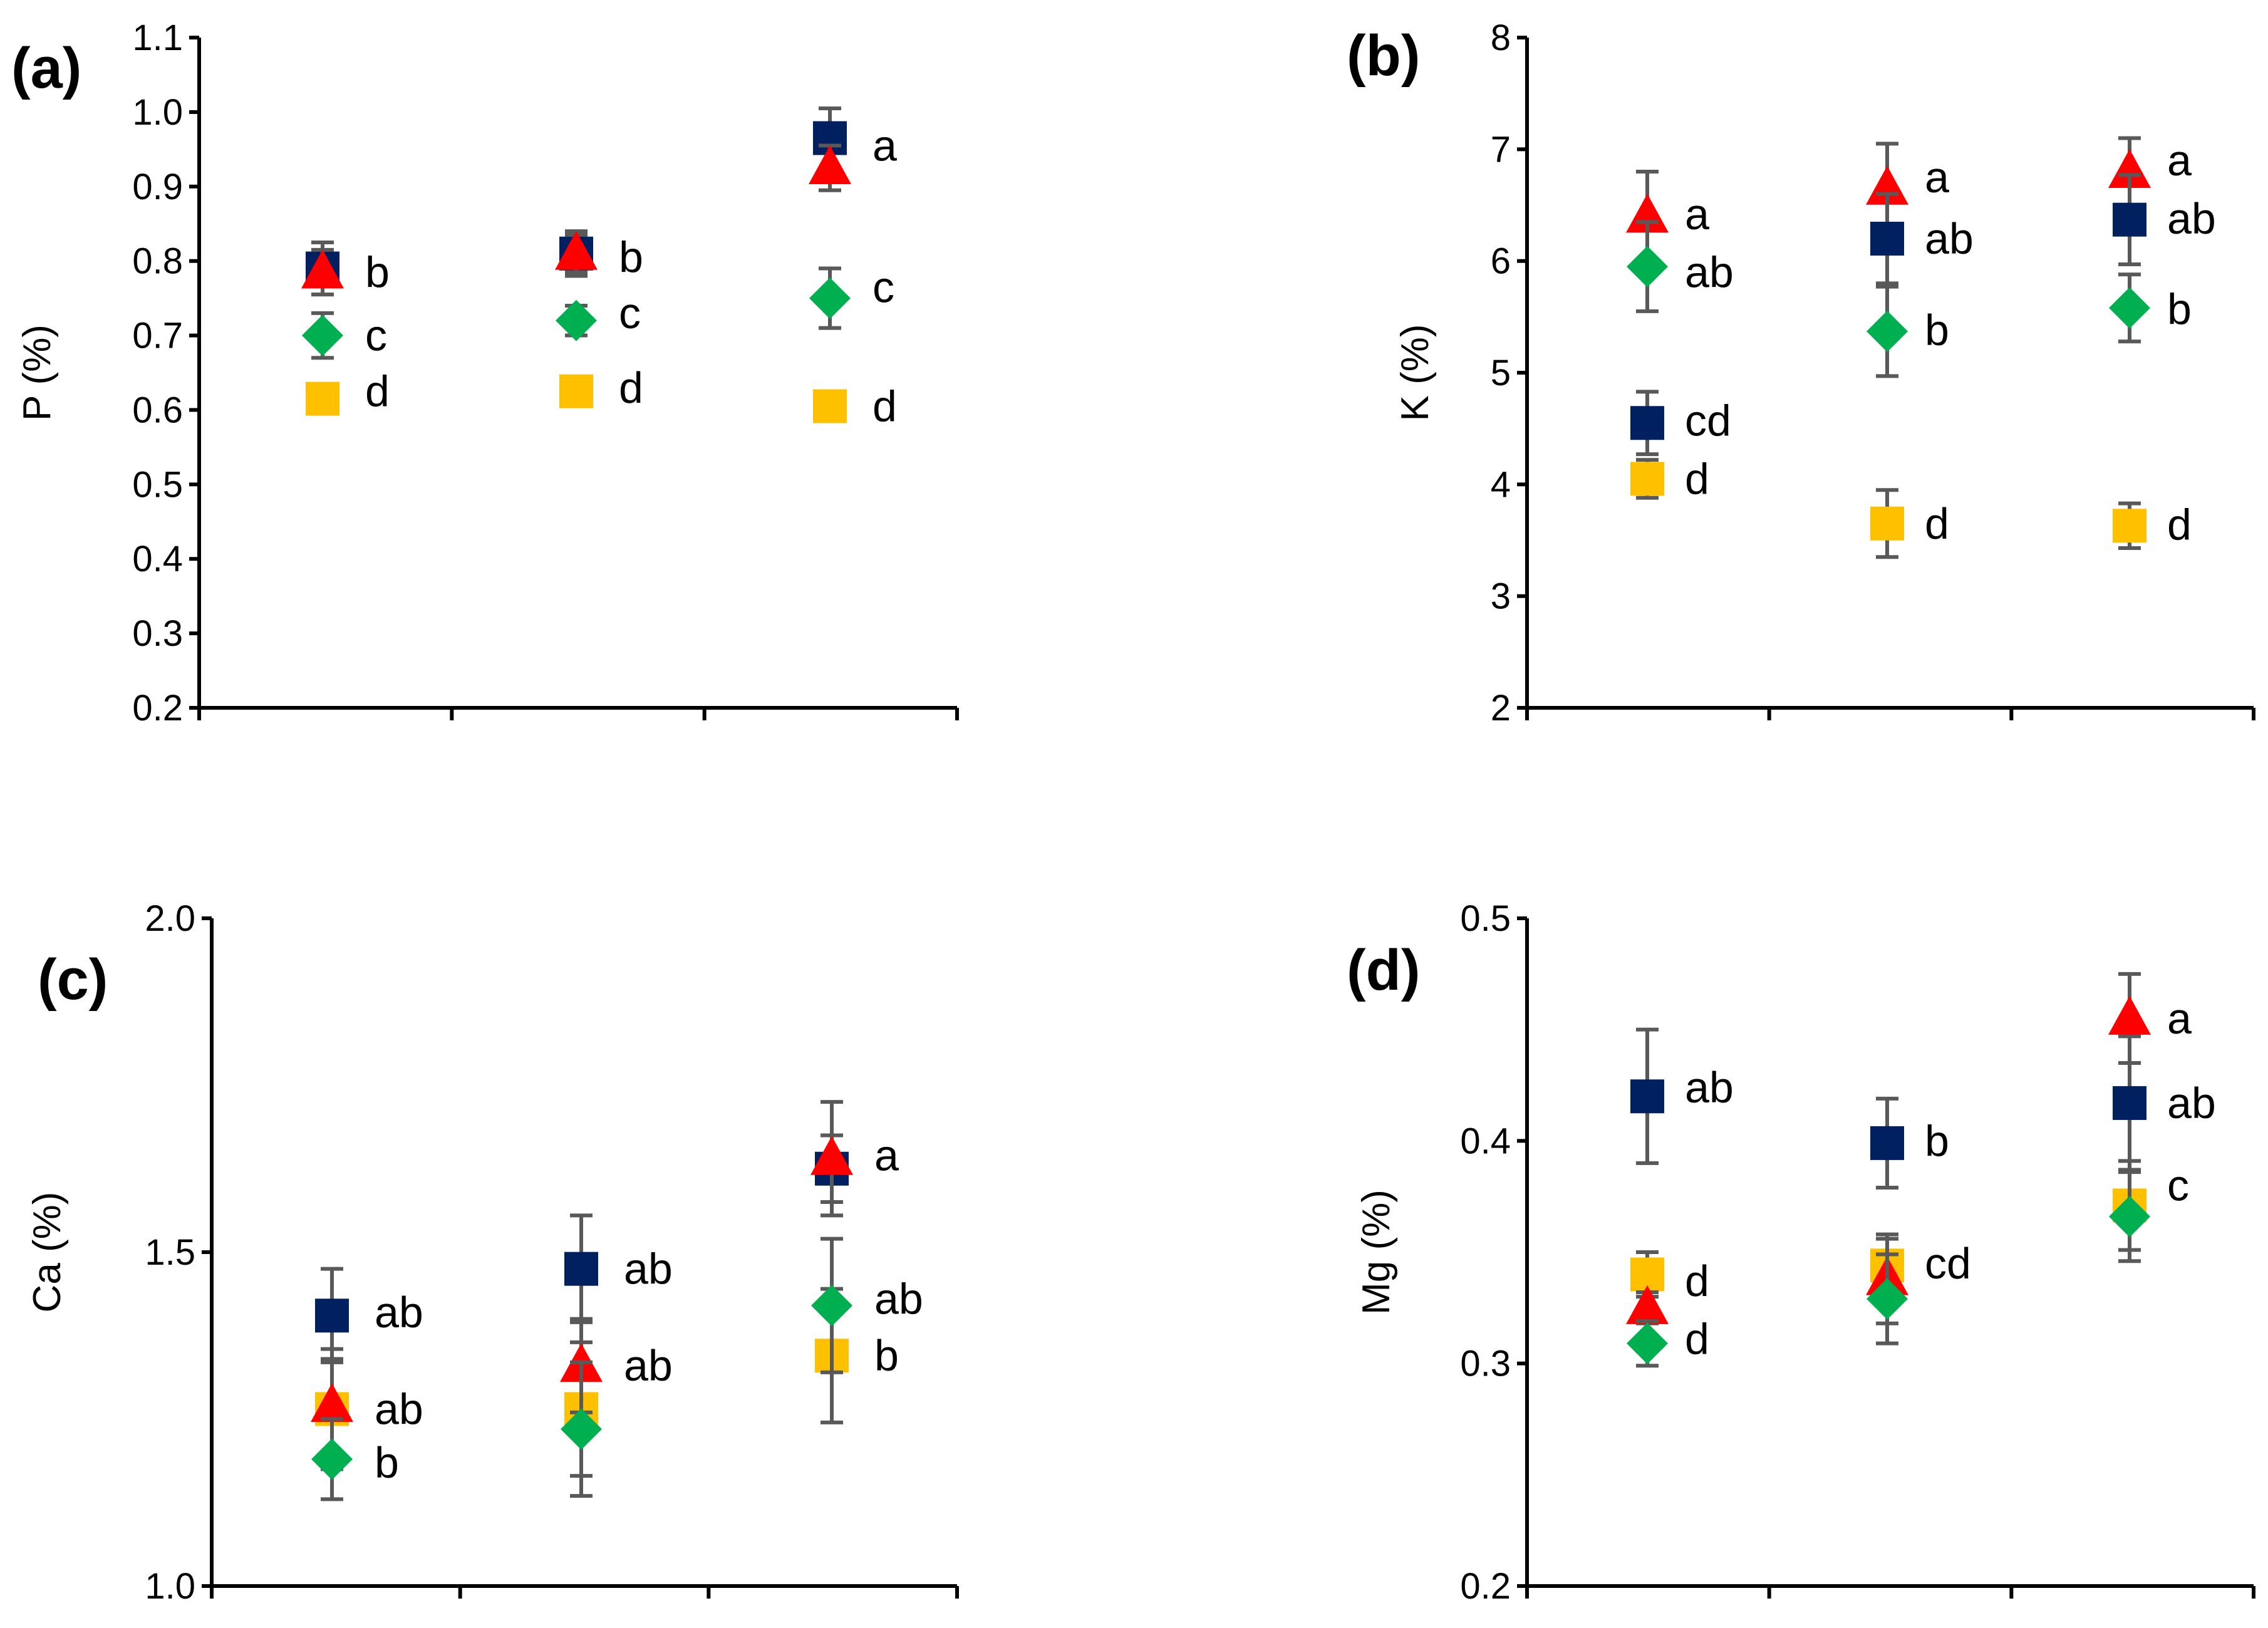 Image resolution: width=2268 pixels, height=1628 pixels. Describe the element at coordinates (157, 336) in the screenshot. I see `y-tick-label: 0.7` at that location.